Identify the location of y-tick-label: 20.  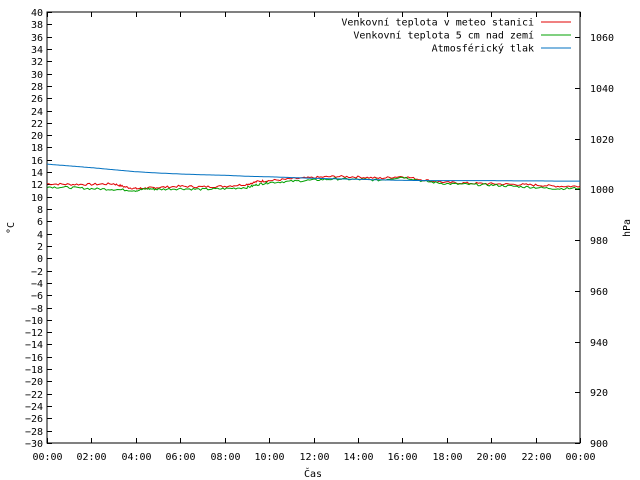
(37, 136).